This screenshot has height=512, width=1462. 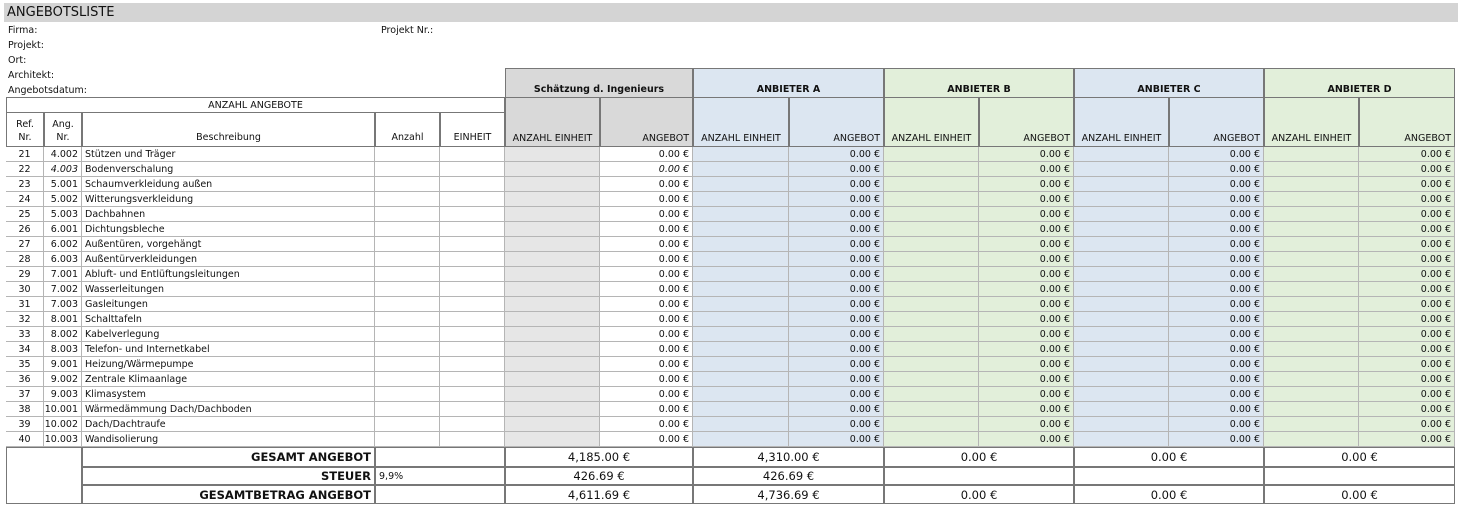 What do you see at coordinates (25, 409) in the screenshot?
I see `ref-nr: 38` at bounding box center [25, 409].